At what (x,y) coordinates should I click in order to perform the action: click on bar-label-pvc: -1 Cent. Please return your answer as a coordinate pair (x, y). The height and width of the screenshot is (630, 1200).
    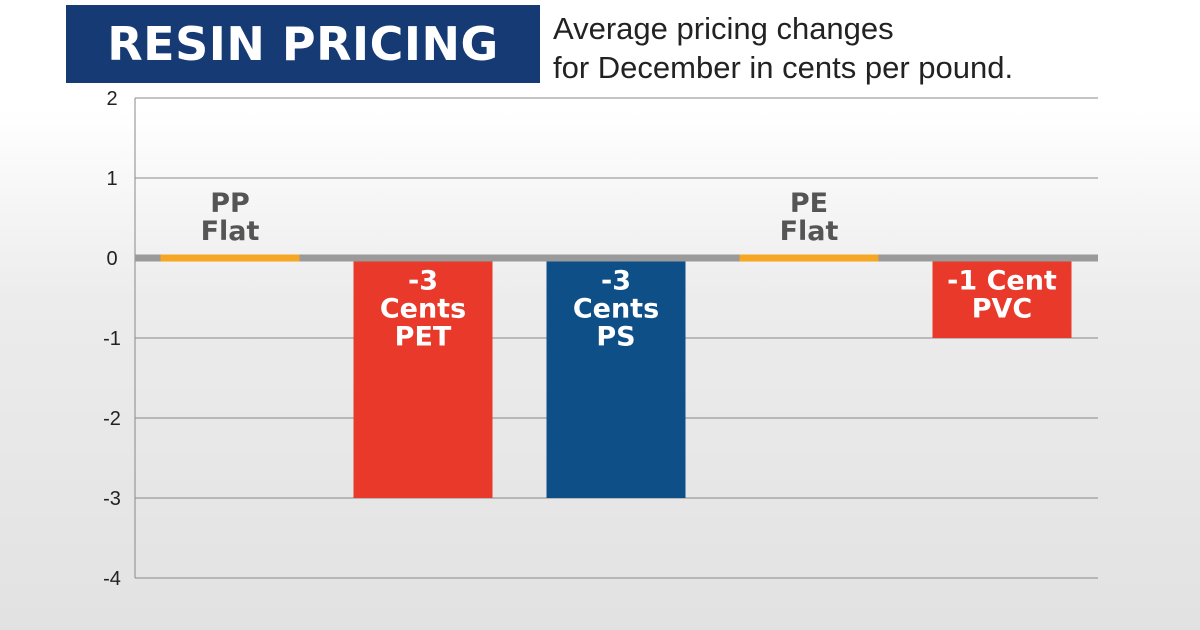
    Looking at the image, I should click on (1002, 281).